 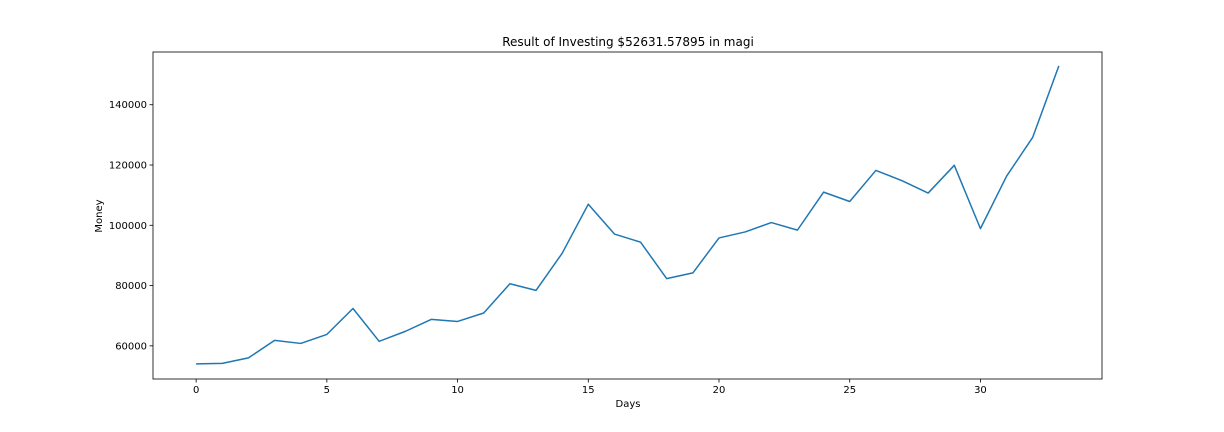 What do you see at coordinates (99, 215) in the screenshot?
I see `y-axis-label: Money` at bounding box center [99, 215].